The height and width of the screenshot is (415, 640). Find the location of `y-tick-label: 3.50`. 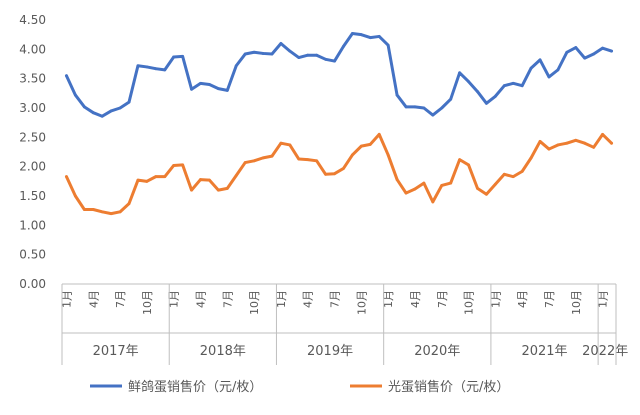

y-tick-label: 3.50 is located at coordinates (32, 79).